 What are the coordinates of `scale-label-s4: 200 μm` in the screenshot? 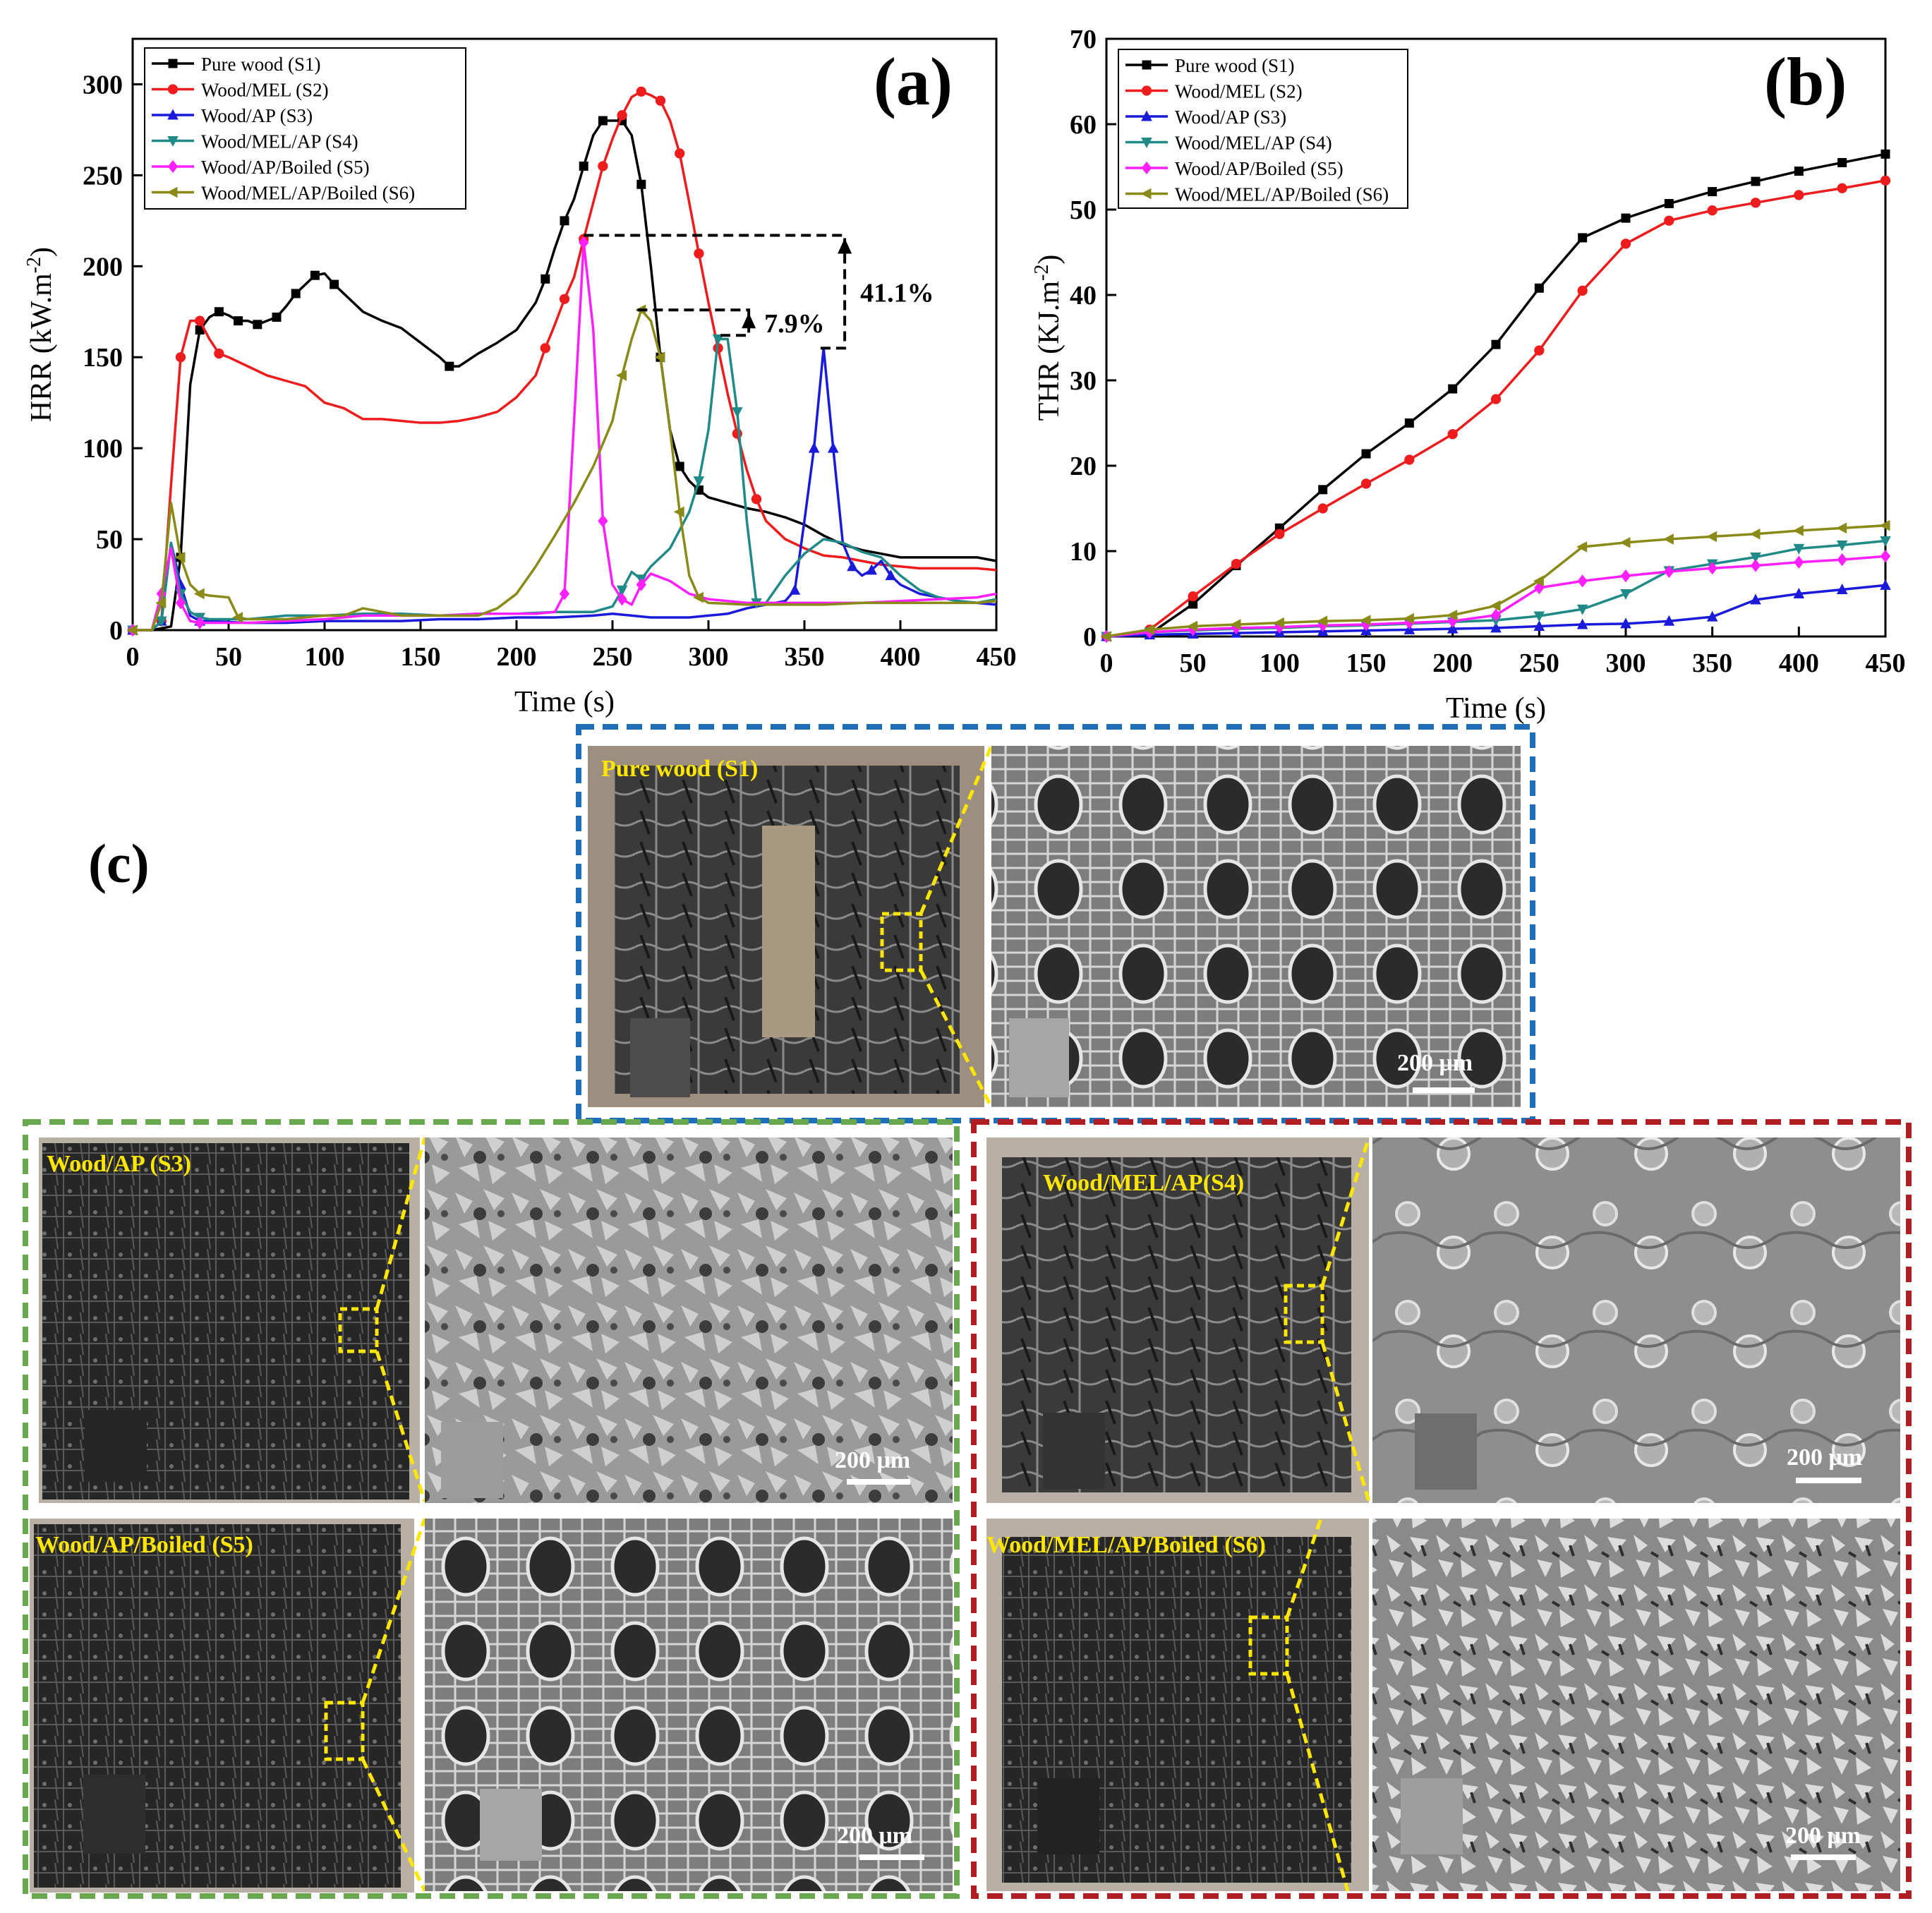 It's located at (1824, 1457).